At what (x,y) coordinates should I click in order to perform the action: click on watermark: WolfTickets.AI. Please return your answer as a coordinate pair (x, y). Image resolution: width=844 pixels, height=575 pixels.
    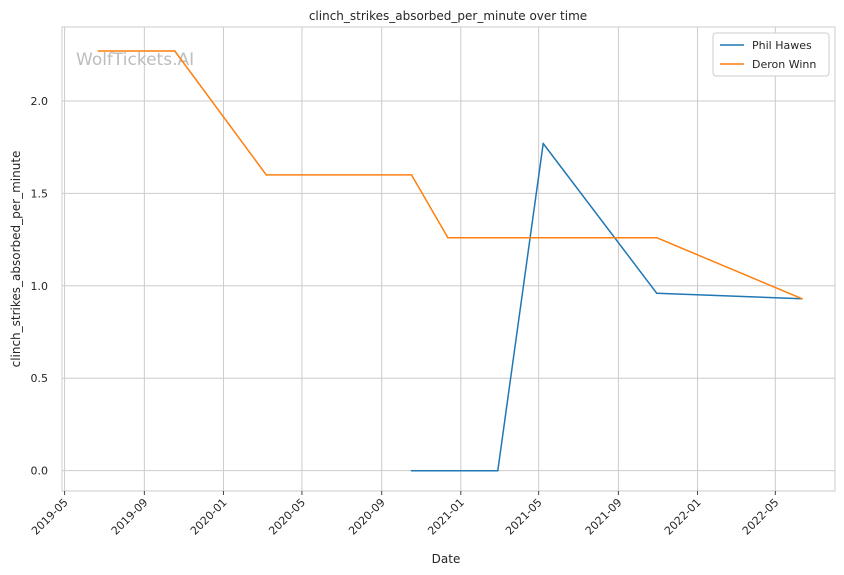
    Looking at the image, I should click on (135, 60).